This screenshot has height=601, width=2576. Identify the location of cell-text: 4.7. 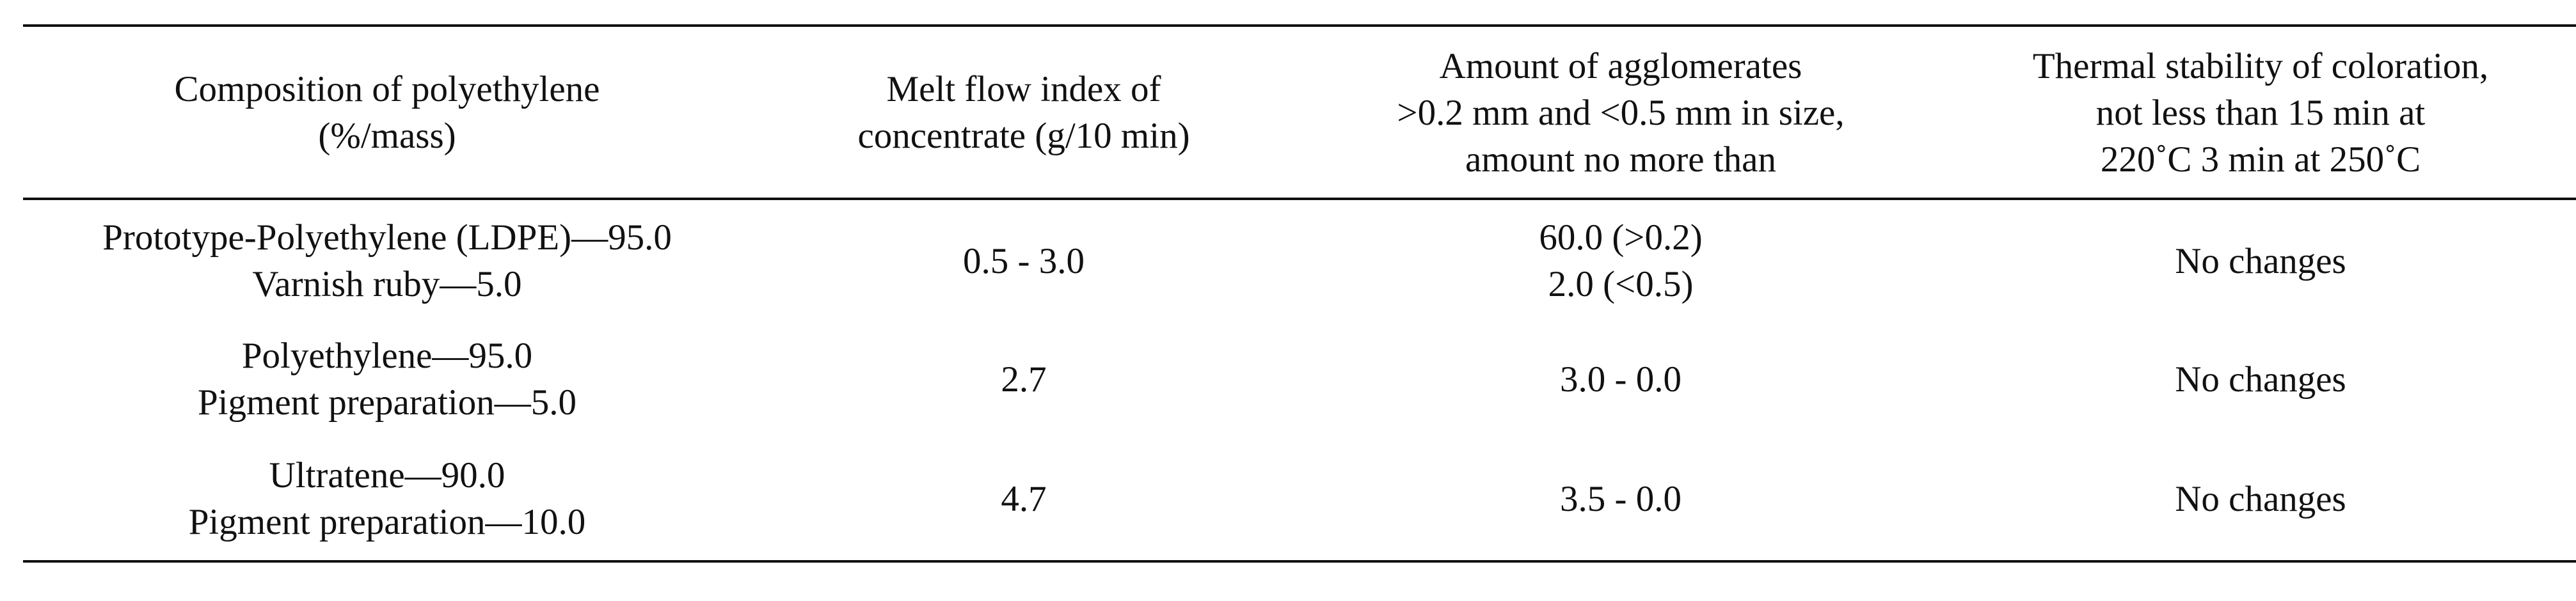
(1024, 498).